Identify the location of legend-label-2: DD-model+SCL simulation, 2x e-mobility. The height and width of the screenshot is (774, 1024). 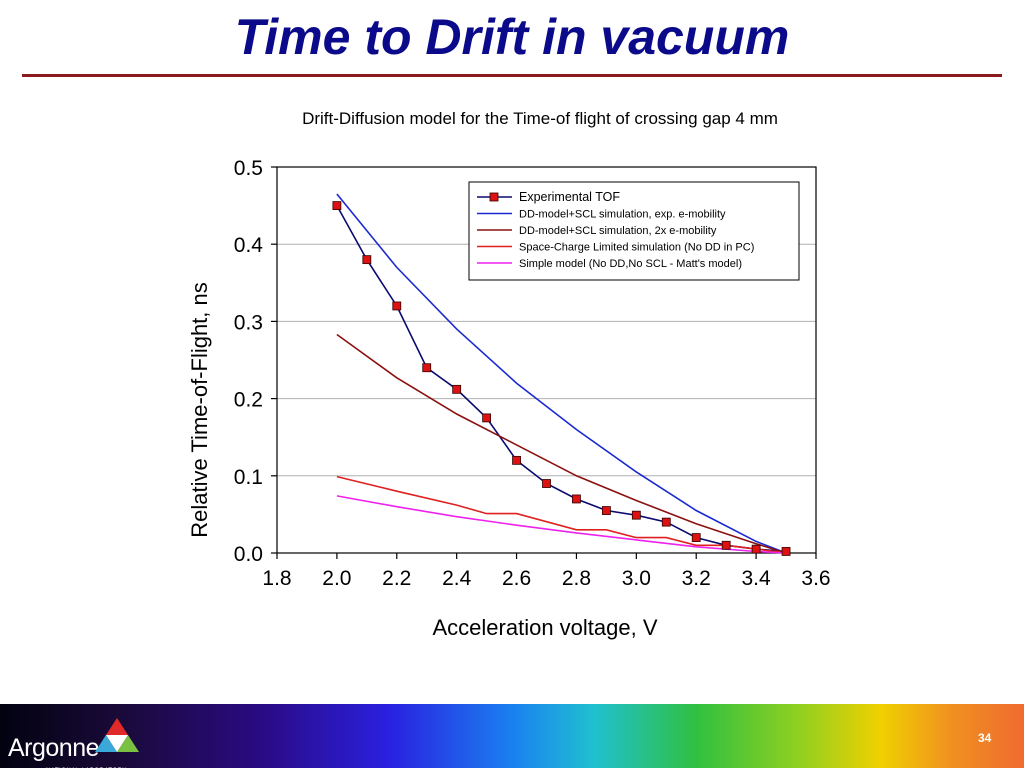
(618, 231).